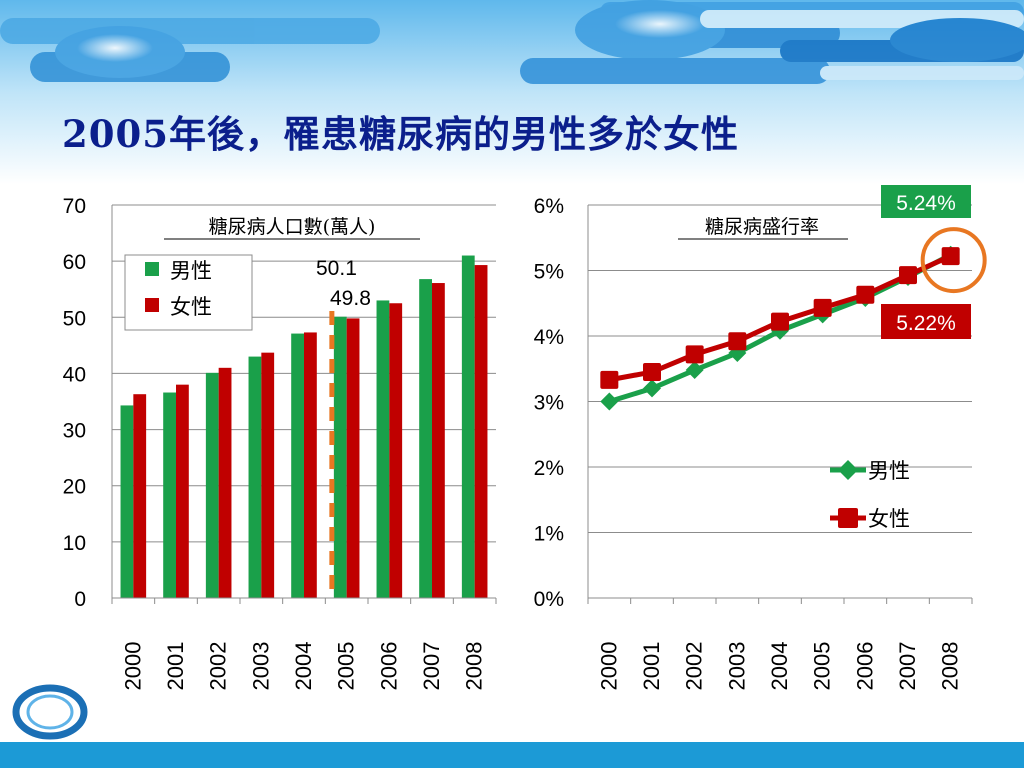 This screenshot has width=1024, height=768. Describe the element at coordinates (74, 431) in the screenshot. I see `y-tick-label: 30` at that location.